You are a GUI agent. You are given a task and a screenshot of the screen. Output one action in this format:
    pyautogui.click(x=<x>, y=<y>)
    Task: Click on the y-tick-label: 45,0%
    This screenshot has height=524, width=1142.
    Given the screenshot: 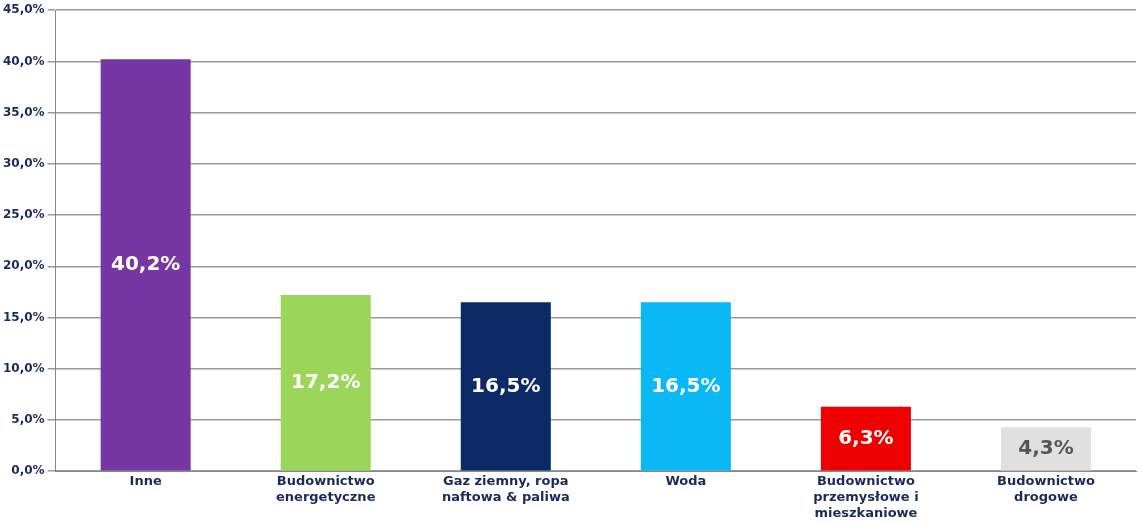 What is the action you would take?
    pyautogui.click(x=23, y=9)
    